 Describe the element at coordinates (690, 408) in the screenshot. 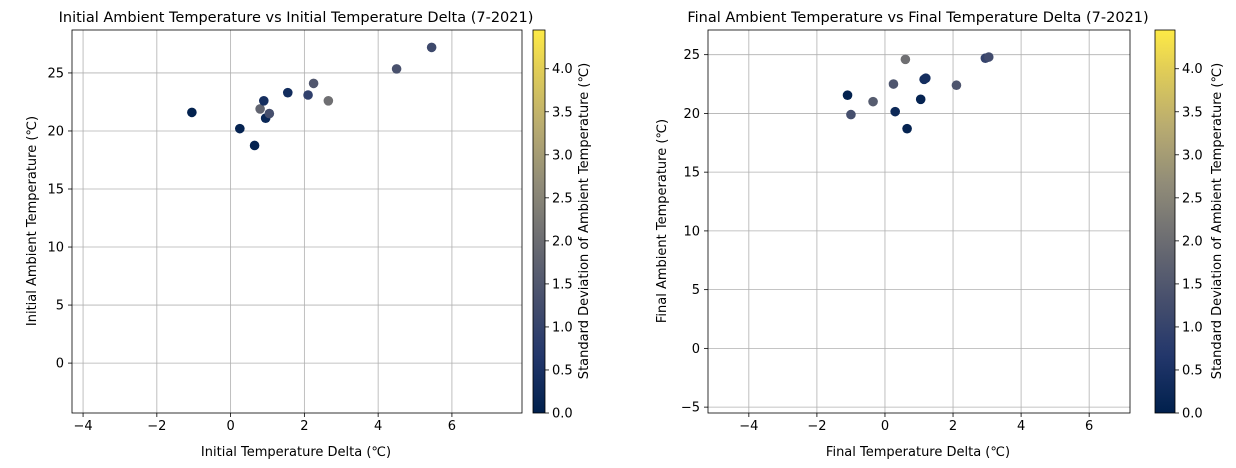

I see `y-tick-label: −5` at that location.